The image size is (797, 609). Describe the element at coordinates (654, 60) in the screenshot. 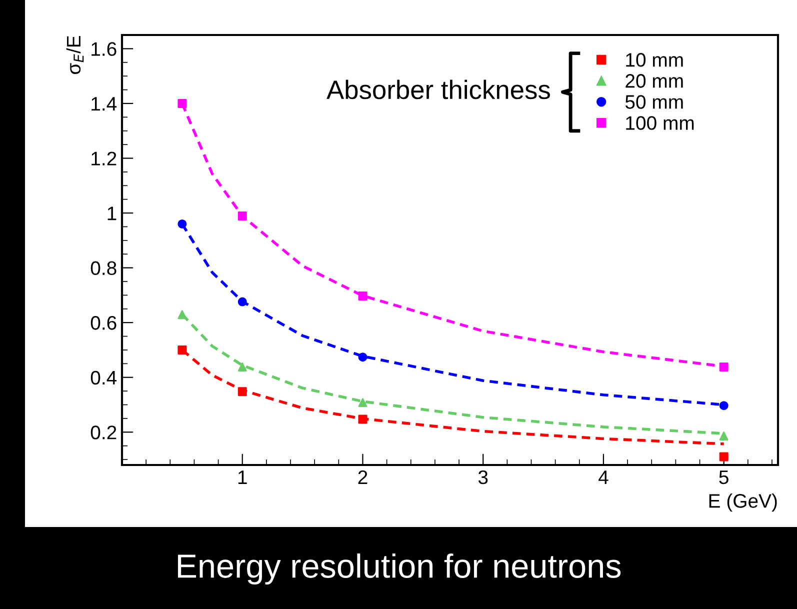

I see `legend-label: 10 mm` at that location.